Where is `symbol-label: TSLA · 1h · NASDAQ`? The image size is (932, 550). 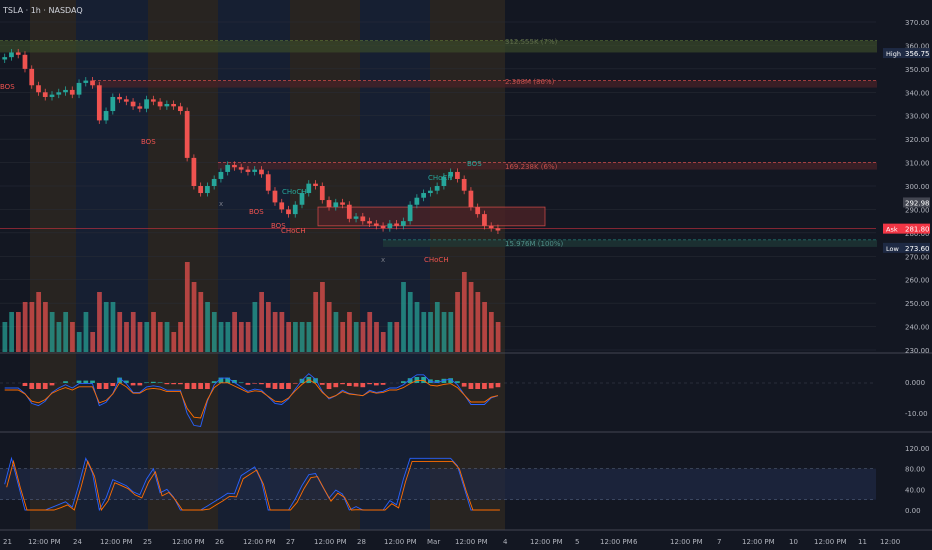 symbol-label: TSLA · 1h · NASDAQ is located at coordinates (42, 10).